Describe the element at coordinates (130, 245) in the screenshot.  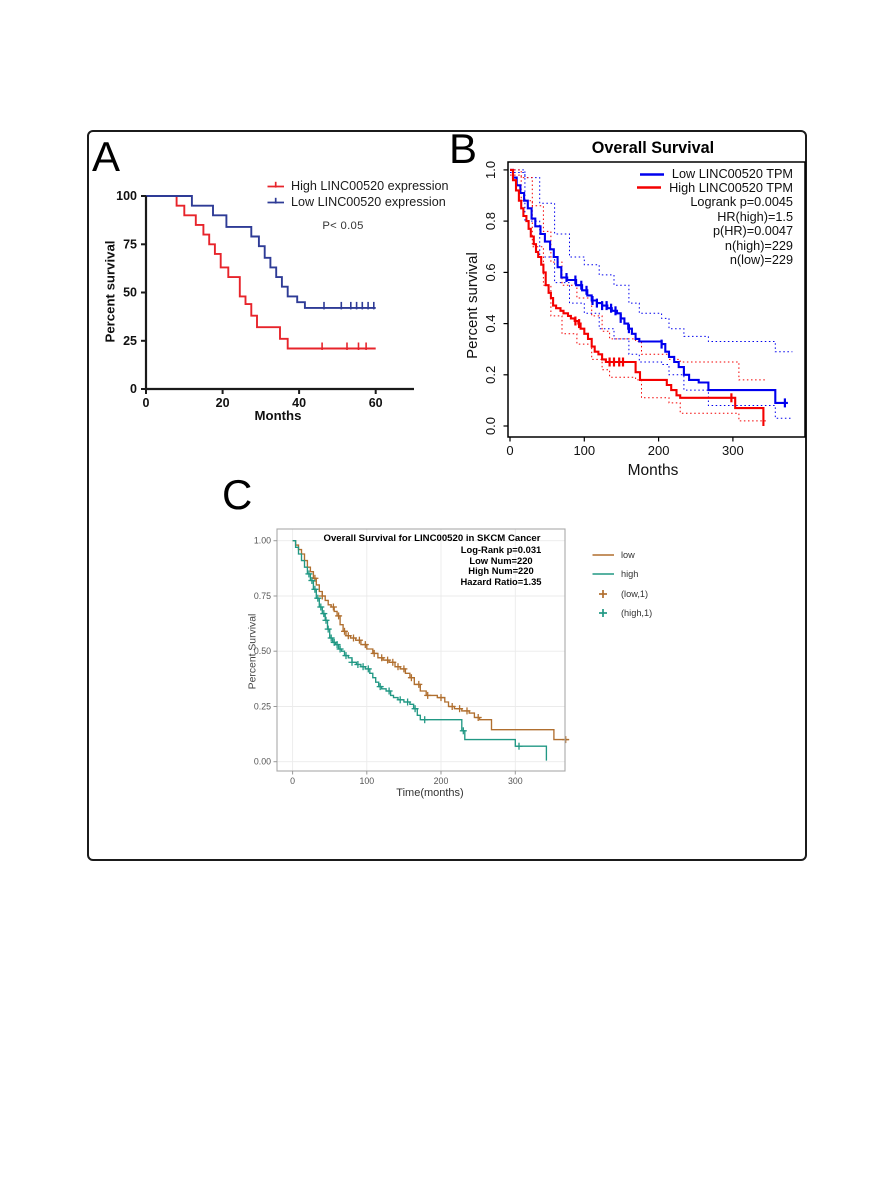
I see `y-tick-label: 75` at that location.